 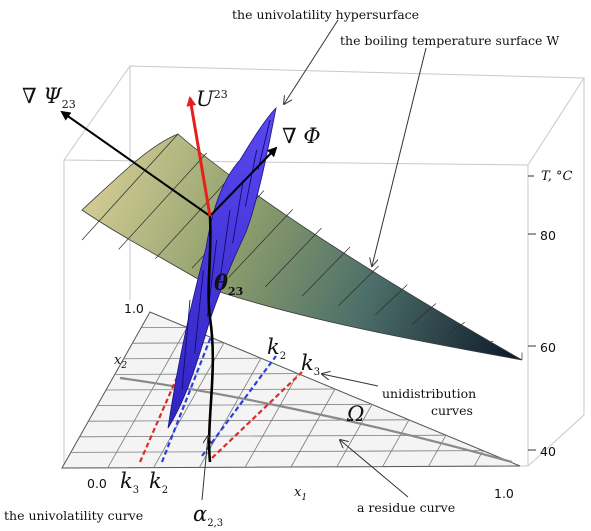 I want to click on x1-axis-label: x1, so click(x=300, y=494).